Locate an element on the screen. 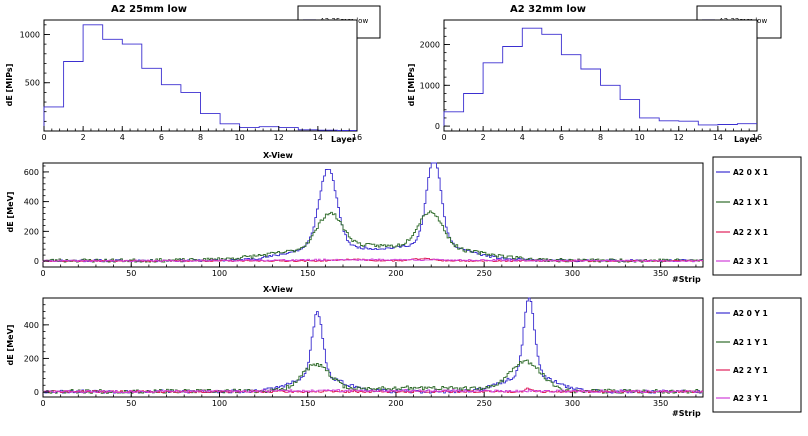 This screenshot has height=436, width=808. legend-entry: A2 2 X 1 is located at coordinates (742, 232).